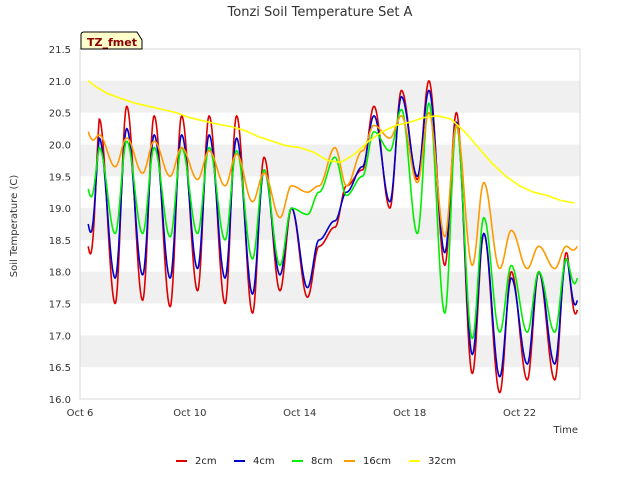 This screenshot has width=640, height=480. I want to click on x-tick-label: Oct 22, so click(519, 413).